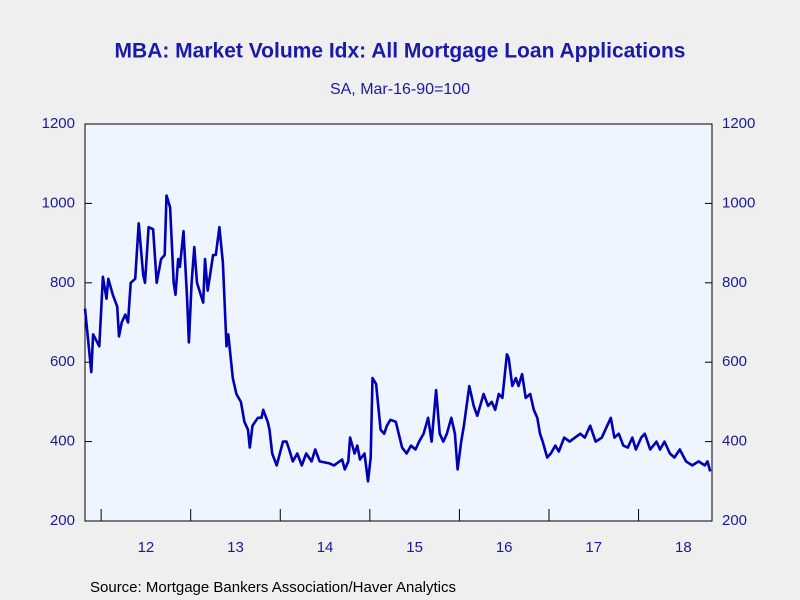  What do you see at coordinates (400, 89) in the screenshot?
I see `chart-subtitle: SA, Mar-16-90=100` at bounding box center [400, 89].